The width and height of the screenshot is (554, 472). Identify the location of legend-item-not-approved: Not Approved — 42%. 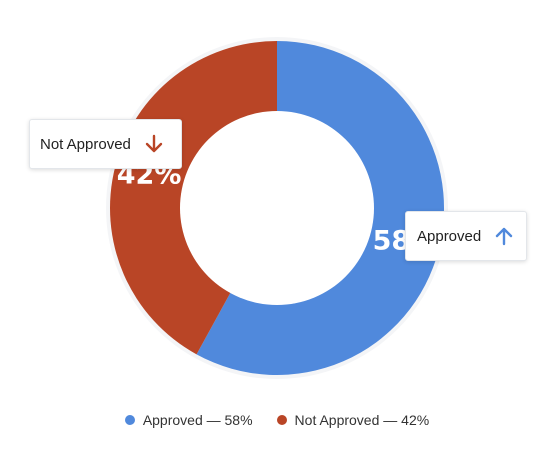
(353, 420).